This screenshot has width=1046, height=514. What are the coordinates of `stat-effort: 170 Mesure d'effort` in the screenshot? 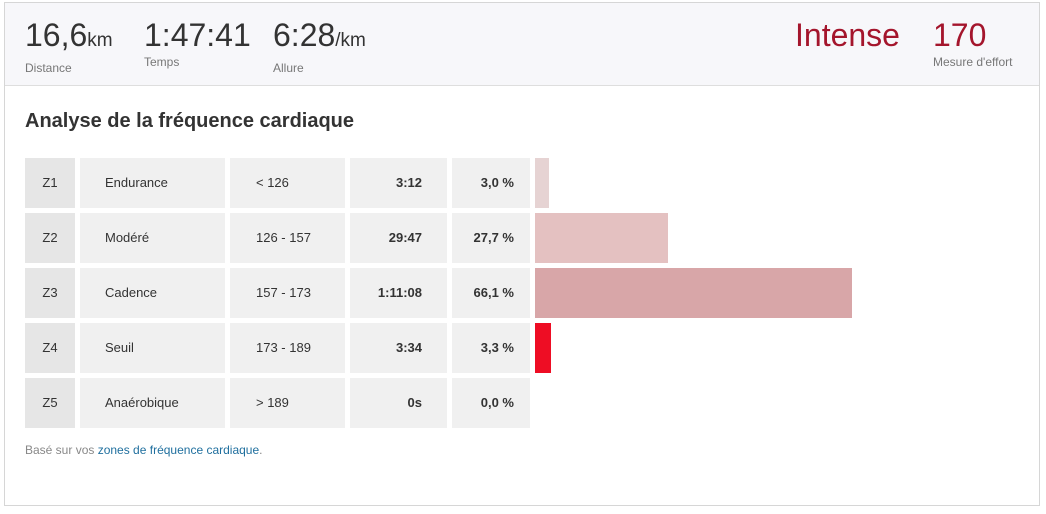 It's located at (972, 43).